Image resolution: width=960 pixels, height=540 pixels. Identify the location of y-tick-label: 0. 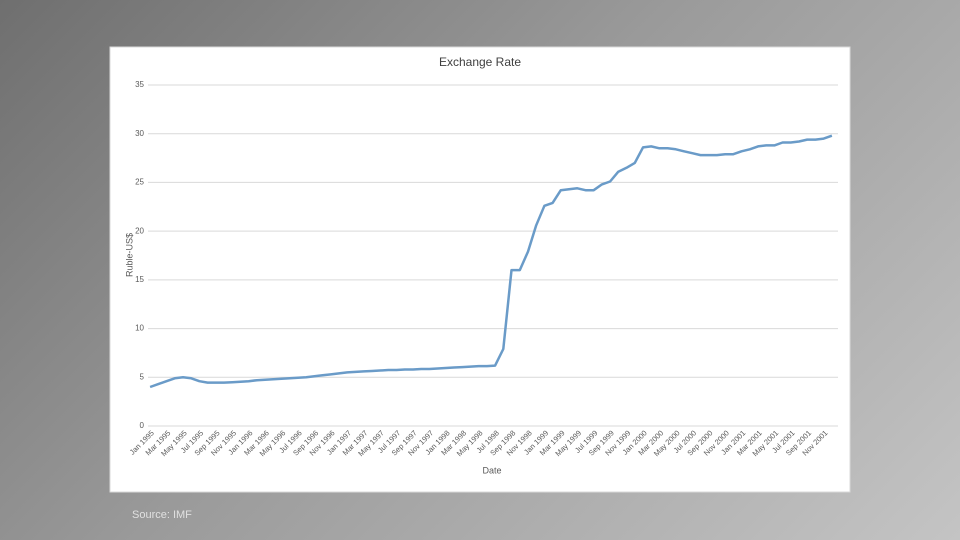
(142, 425).